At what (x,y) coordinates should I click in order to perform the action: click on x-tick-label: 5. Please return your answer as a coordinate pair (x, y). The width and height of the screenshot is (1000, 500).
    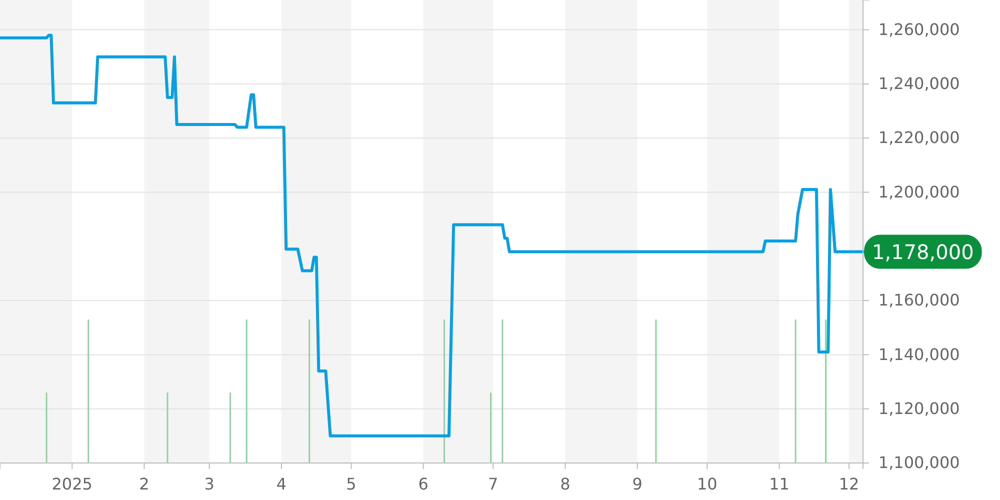
    Looking at the image, I should click on (351, 484).